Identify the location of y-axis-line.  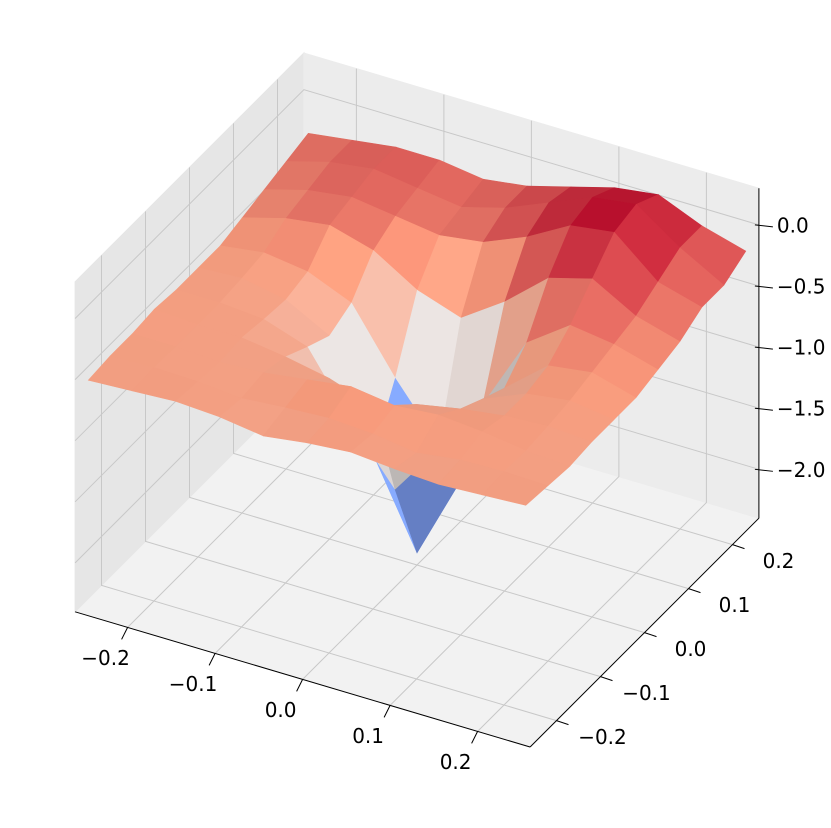
(644, 632).